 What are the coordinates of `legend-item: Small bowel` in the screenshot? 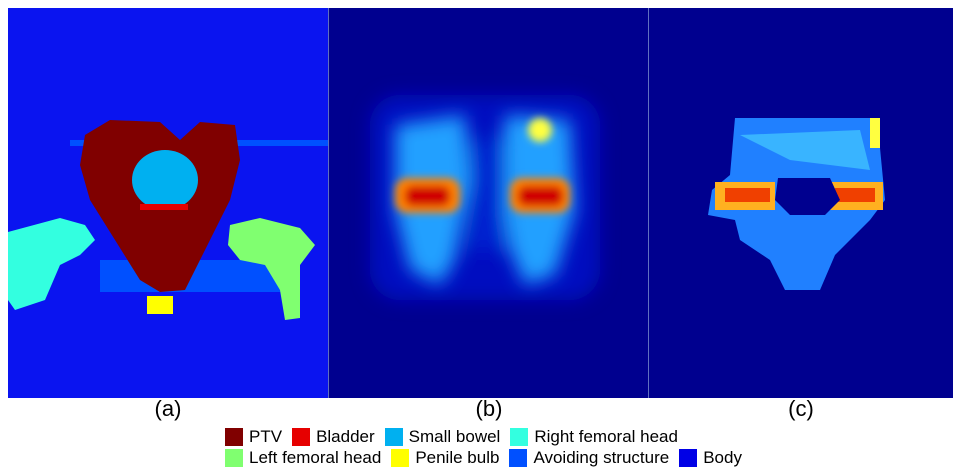 It's located at (442, 436).